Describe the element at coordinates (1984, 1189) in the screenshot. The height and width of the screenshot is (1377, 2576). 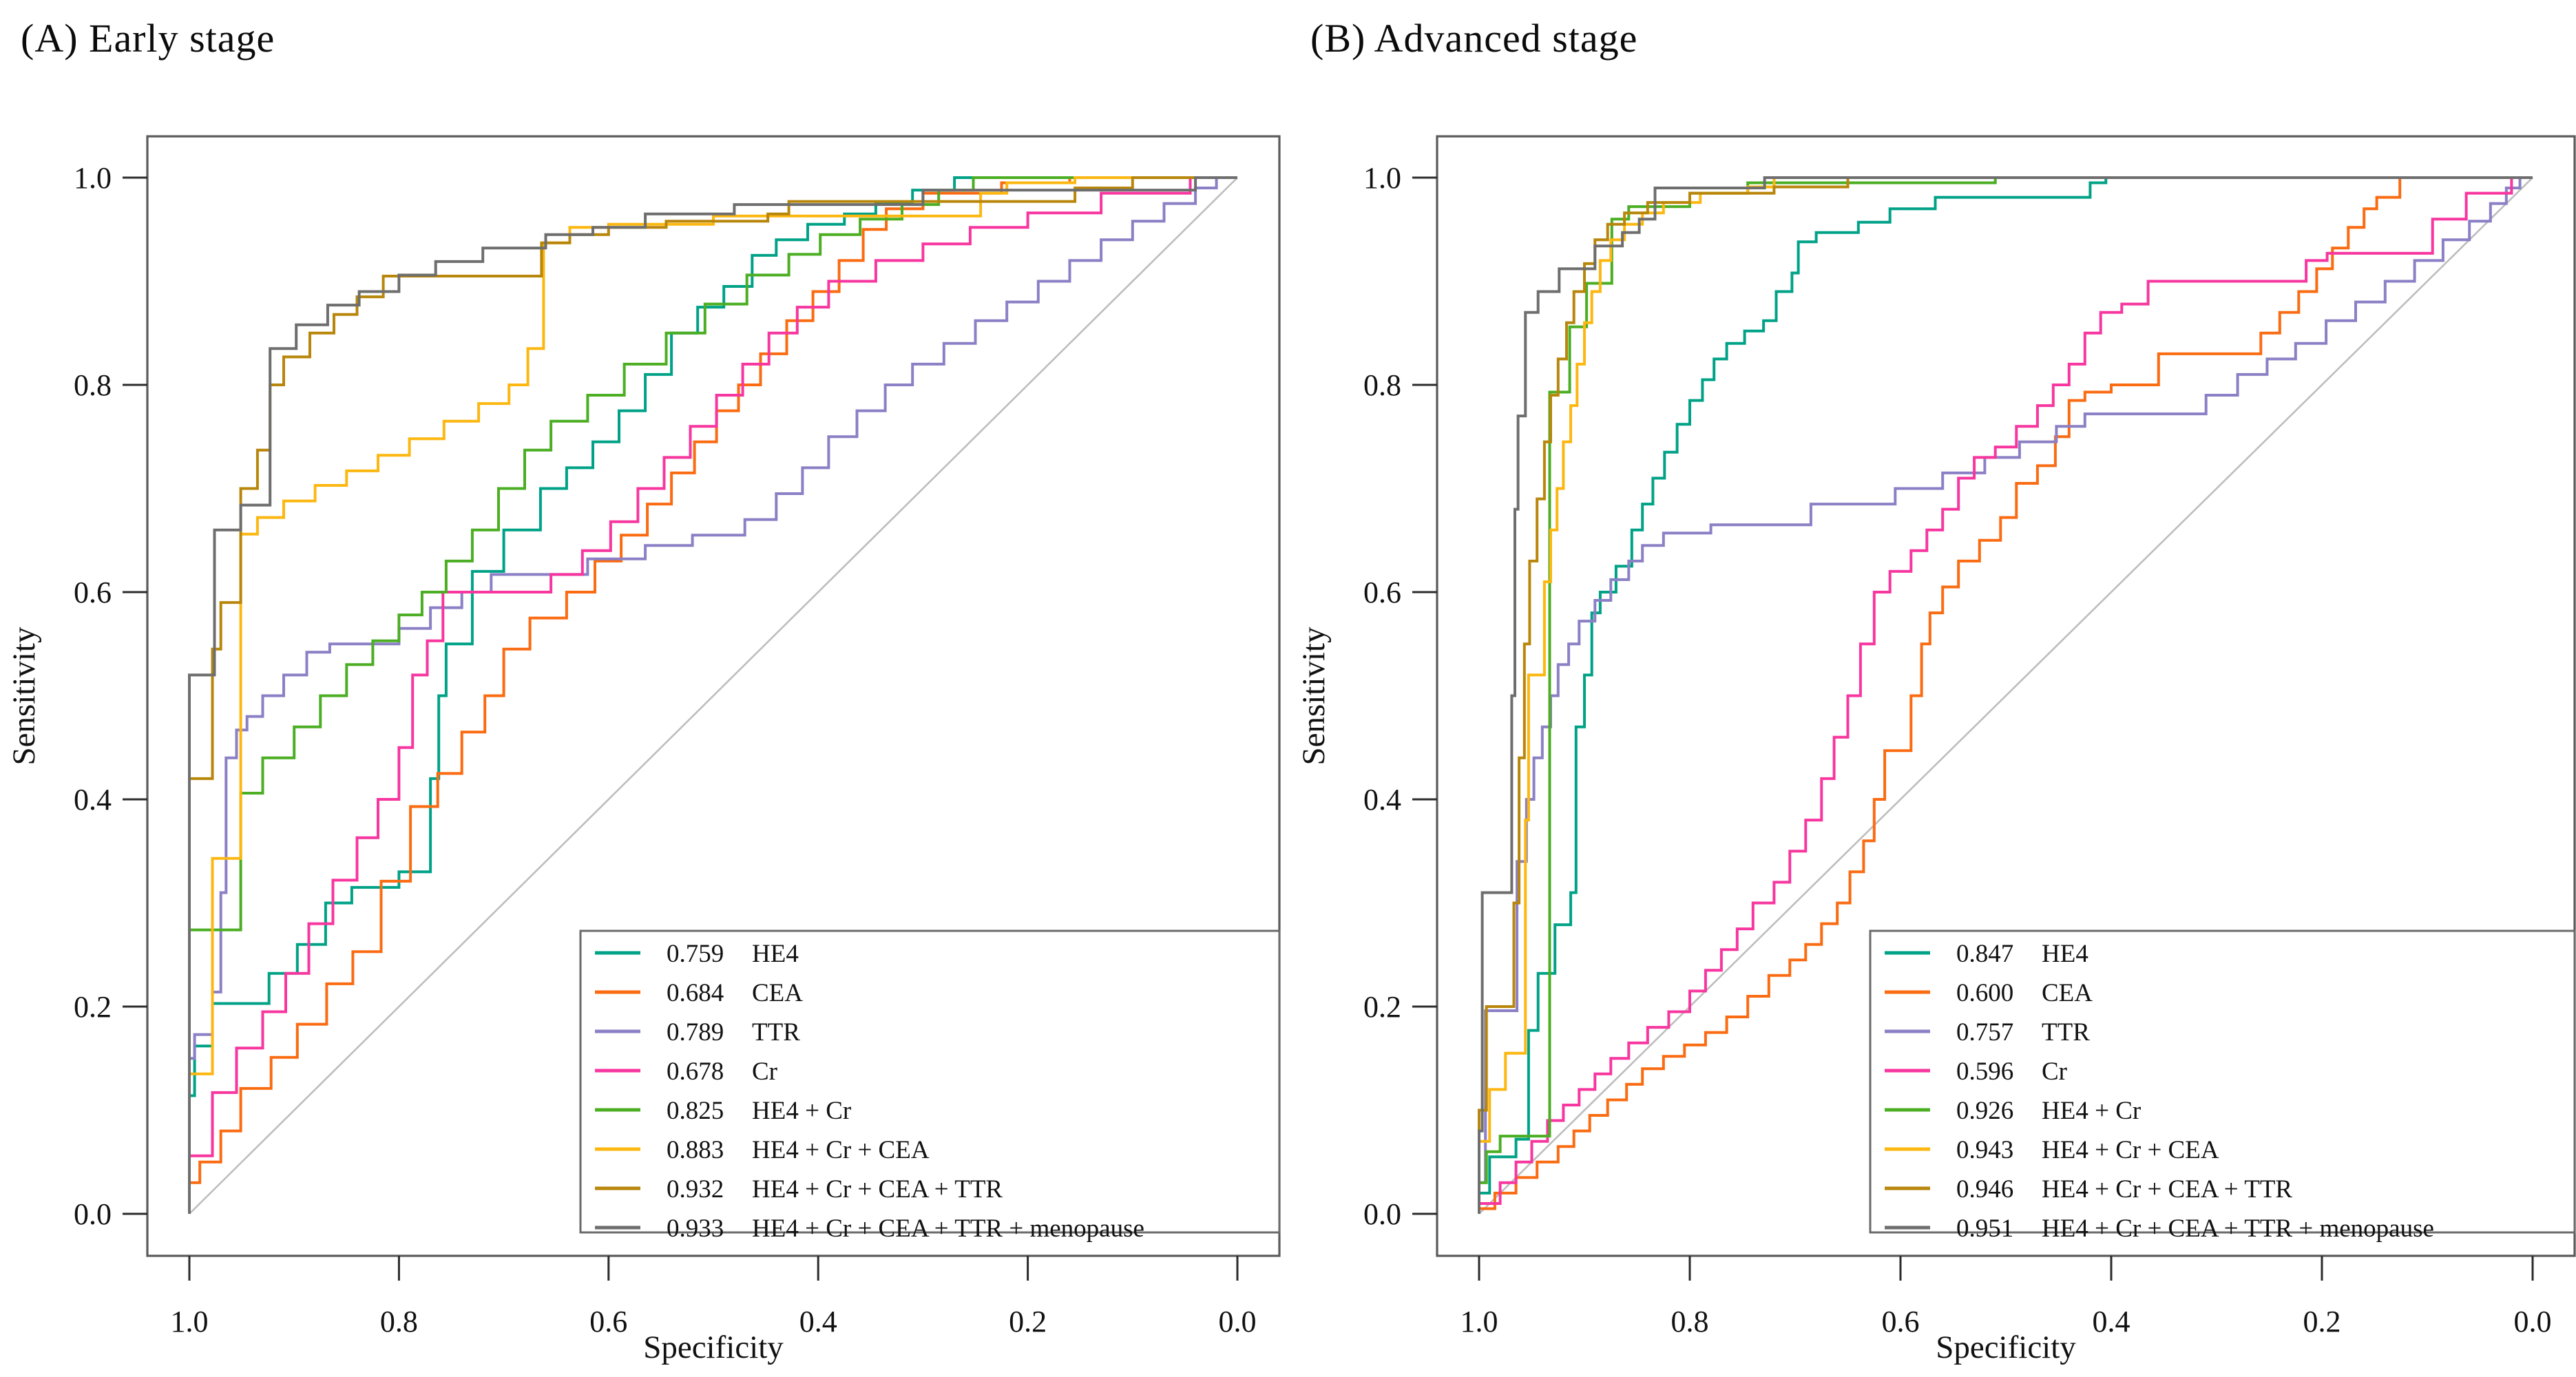
I see `legend-auc: 0.946` at that location.